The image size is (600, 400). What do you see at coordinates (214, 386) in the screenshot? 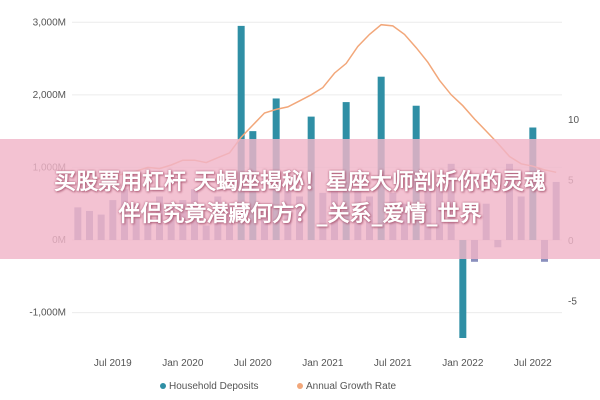
I see `legend-label-deposits: Household Deposits` at bounding box center [214, 386].